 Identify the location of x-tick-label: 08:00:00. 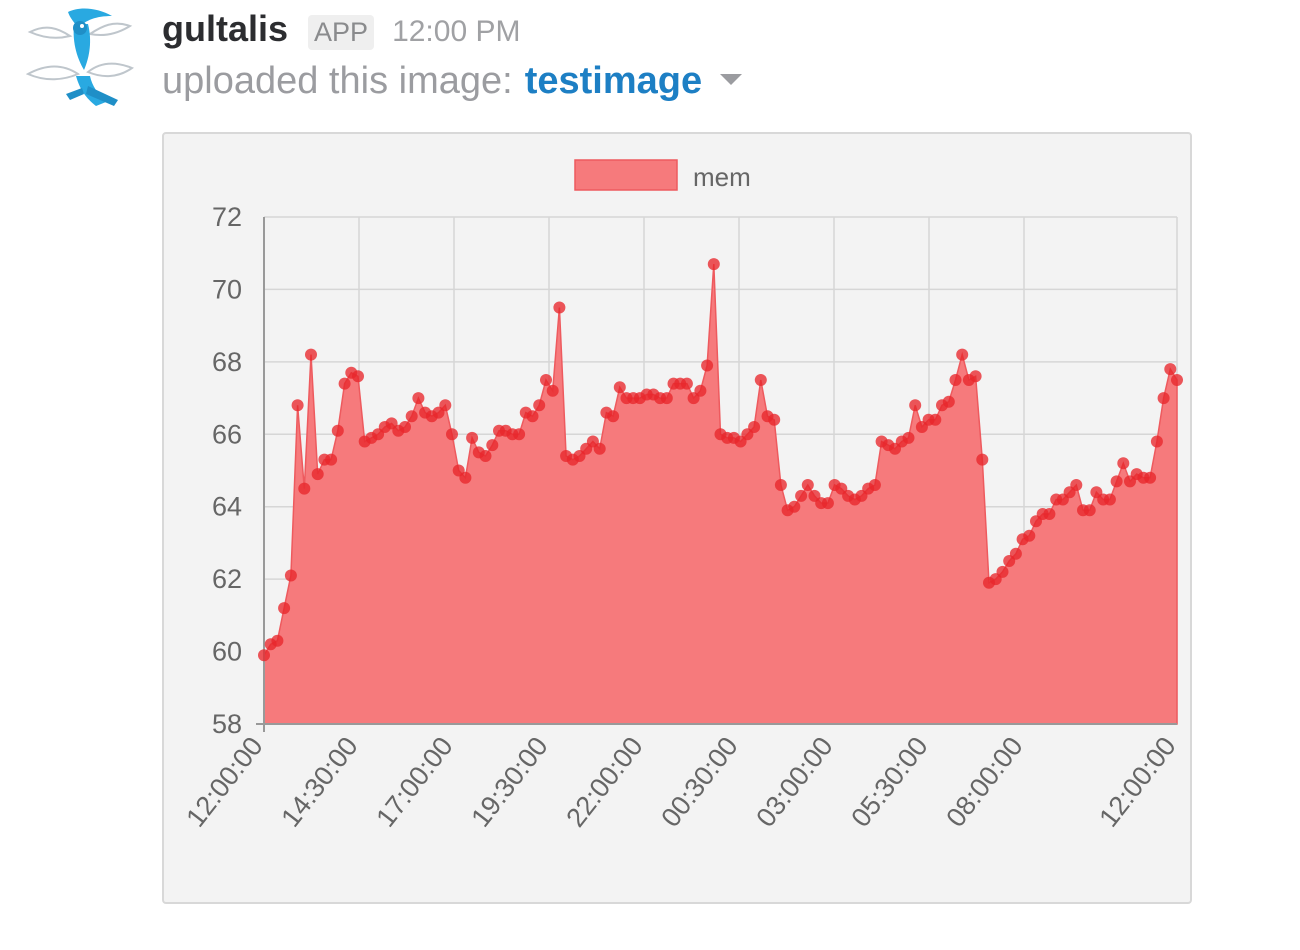
(984, 781).